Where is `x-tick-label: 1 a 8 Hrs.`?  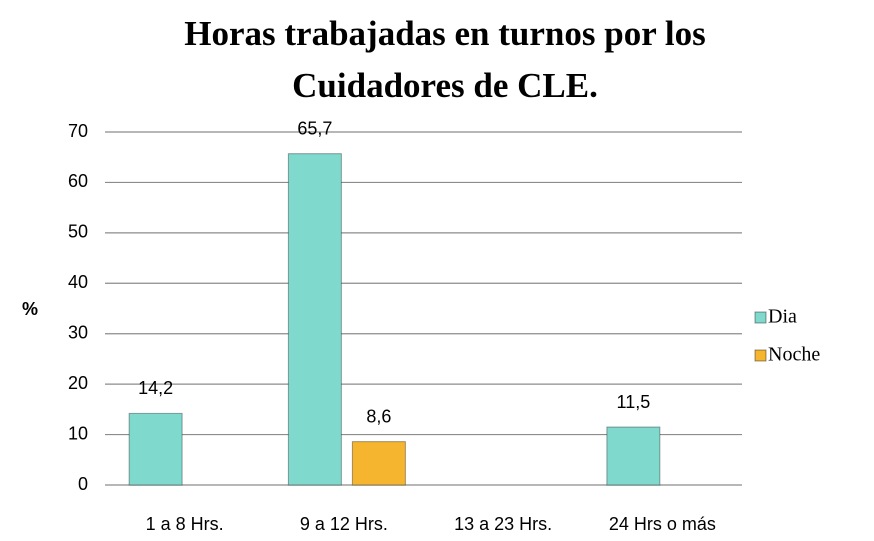 x-tick-label: 1 a 8 Hrs. is located at coordinates (185, 524).